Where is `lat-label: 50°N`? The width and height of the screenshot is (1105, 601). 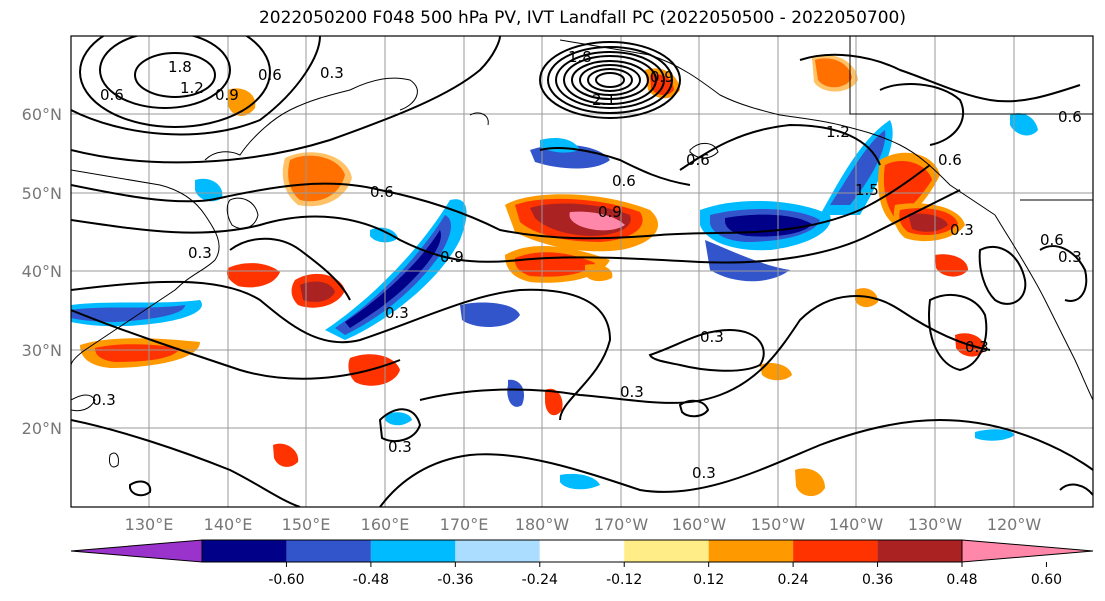
lat-label: 50°N is located at coordinates (42, 193).